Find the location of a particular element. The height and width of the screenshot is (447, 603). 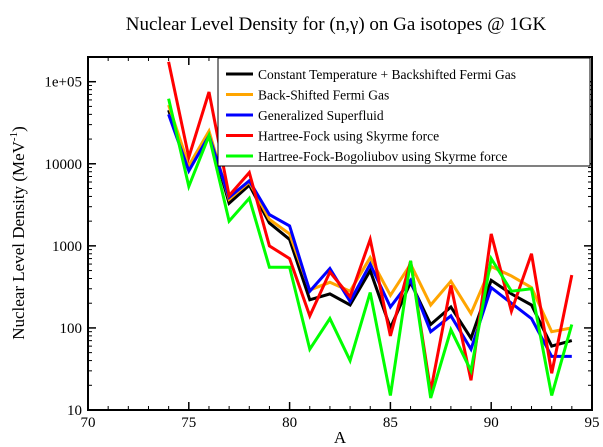

y-axis-label: Nuclear Level Density (MeV-1) is located at coordinates (18, 233).